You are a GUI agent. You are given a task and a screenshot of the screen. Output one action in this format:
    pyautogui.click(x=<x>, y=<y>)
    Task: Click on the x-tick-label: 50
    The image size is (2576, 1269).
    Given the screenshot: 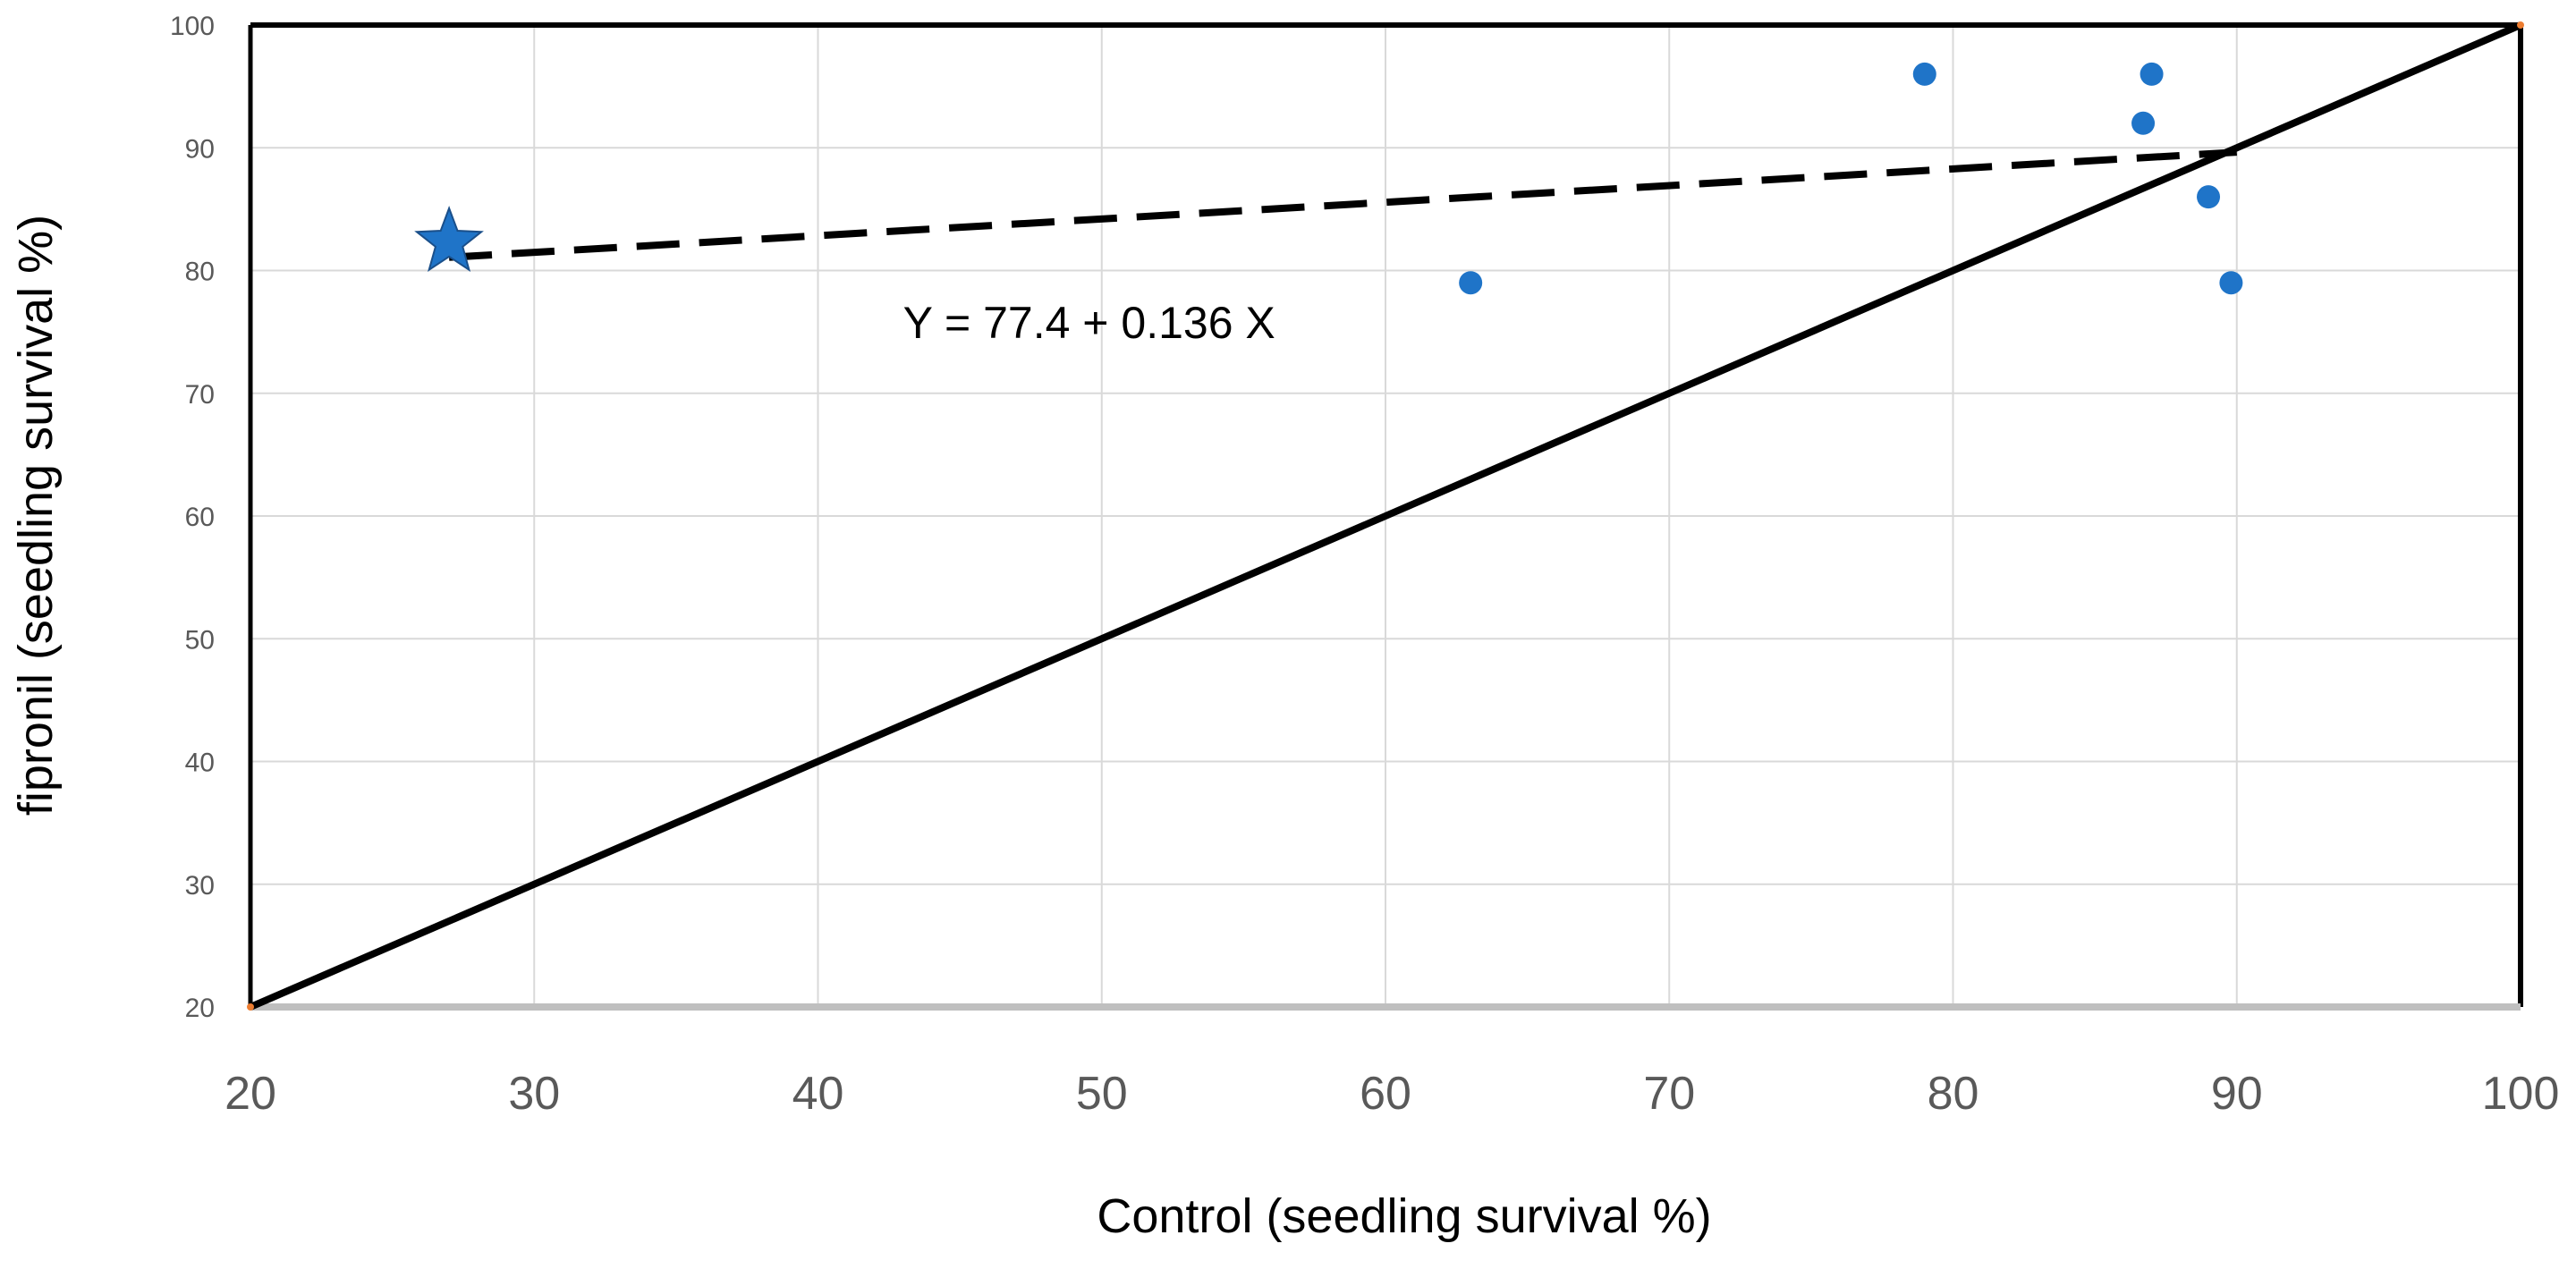 What is the action you would take?
    pyautogui.click(x=1102, y=1094)
    